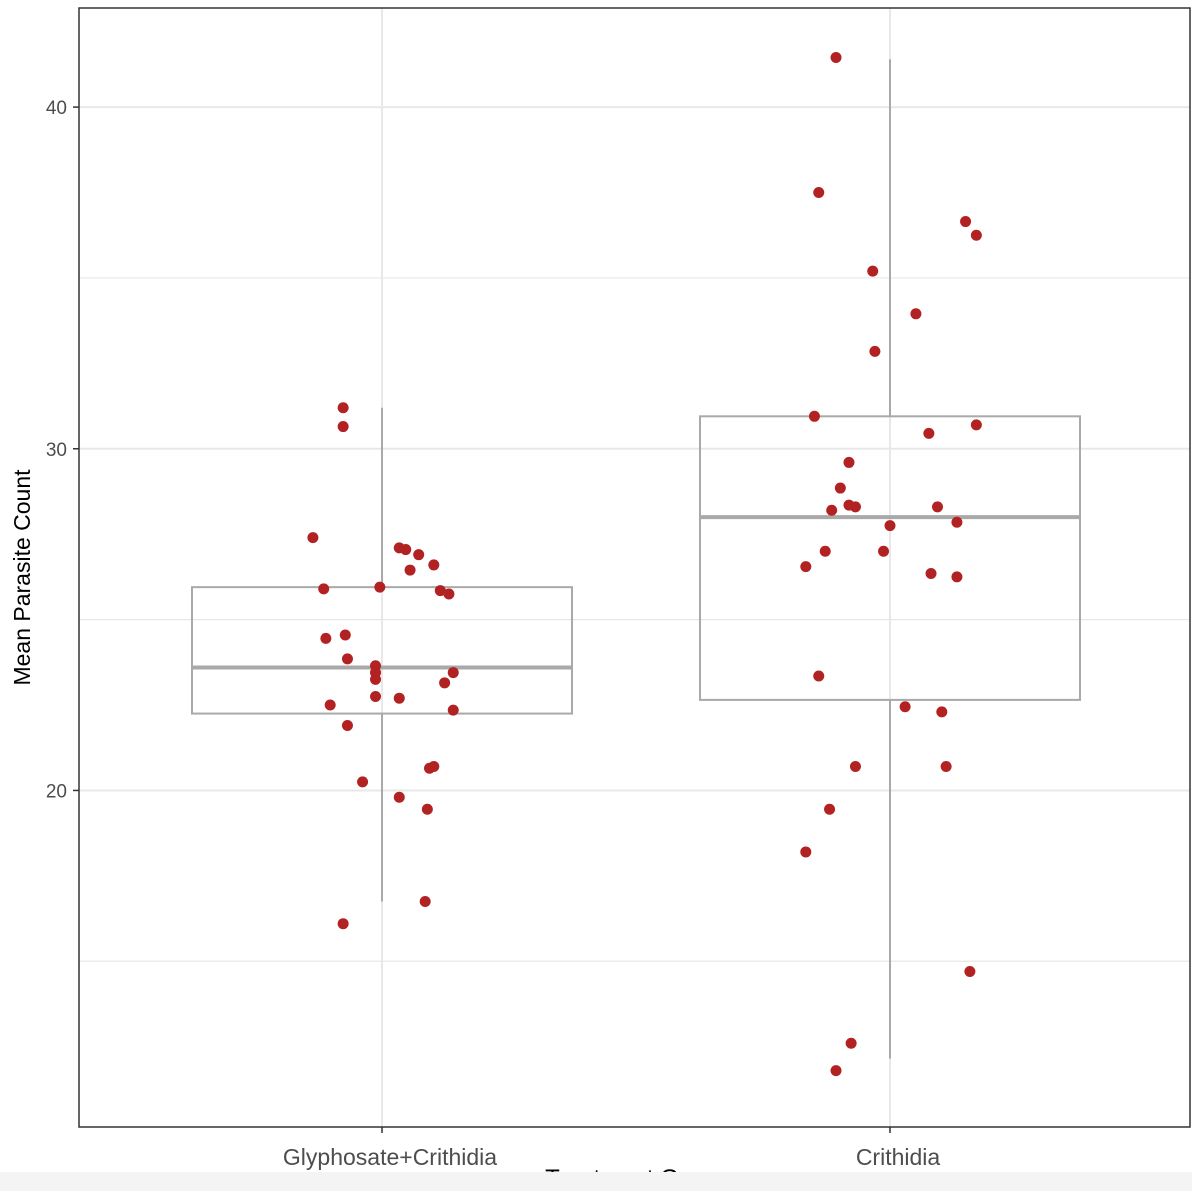 This screenshot has width=1192, height=1196. What do you see at coordinates (611, 1148) in the screenshot?
I see `x-axis-ticks: Glyphosate+Crithidia Crithidia` at bounding box center [611, 1148].